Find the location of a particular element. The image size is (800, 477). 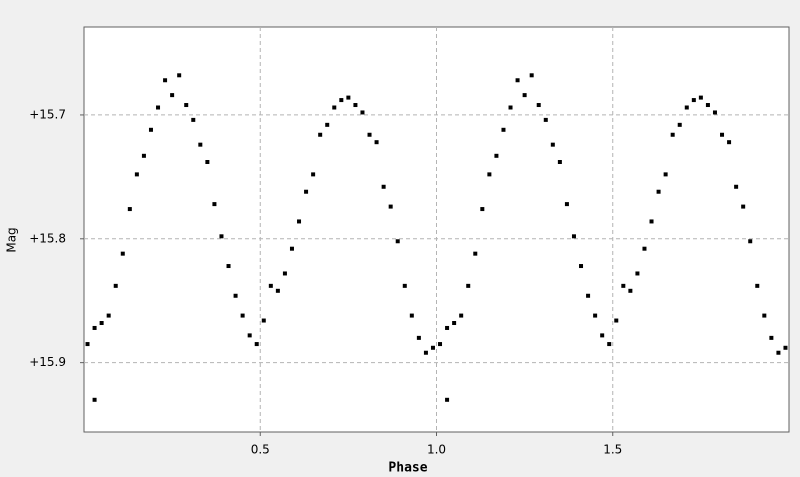

x-axis-label: Phase is located at coordinates (407, 468).